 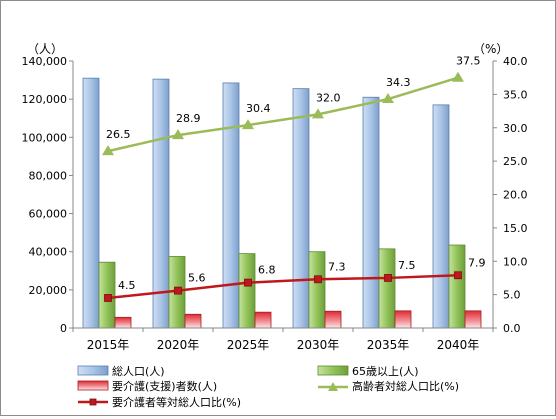 What do you see at coordinates (333, 370) in the screenshot?
I see `legend-swatch-elder` at bounding box center [333, 370].